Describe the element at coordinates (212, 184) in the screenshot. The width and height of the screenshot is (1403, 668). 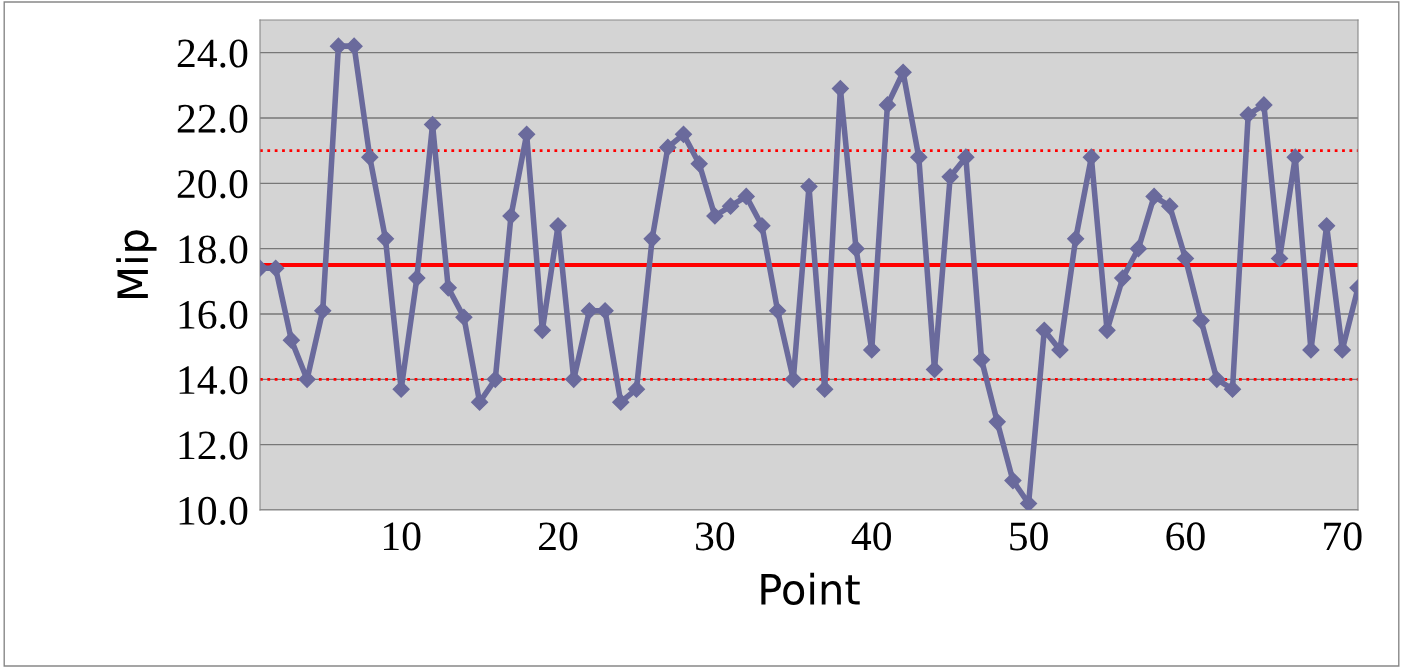
I see `y-tick-label: 20.0` at that location.